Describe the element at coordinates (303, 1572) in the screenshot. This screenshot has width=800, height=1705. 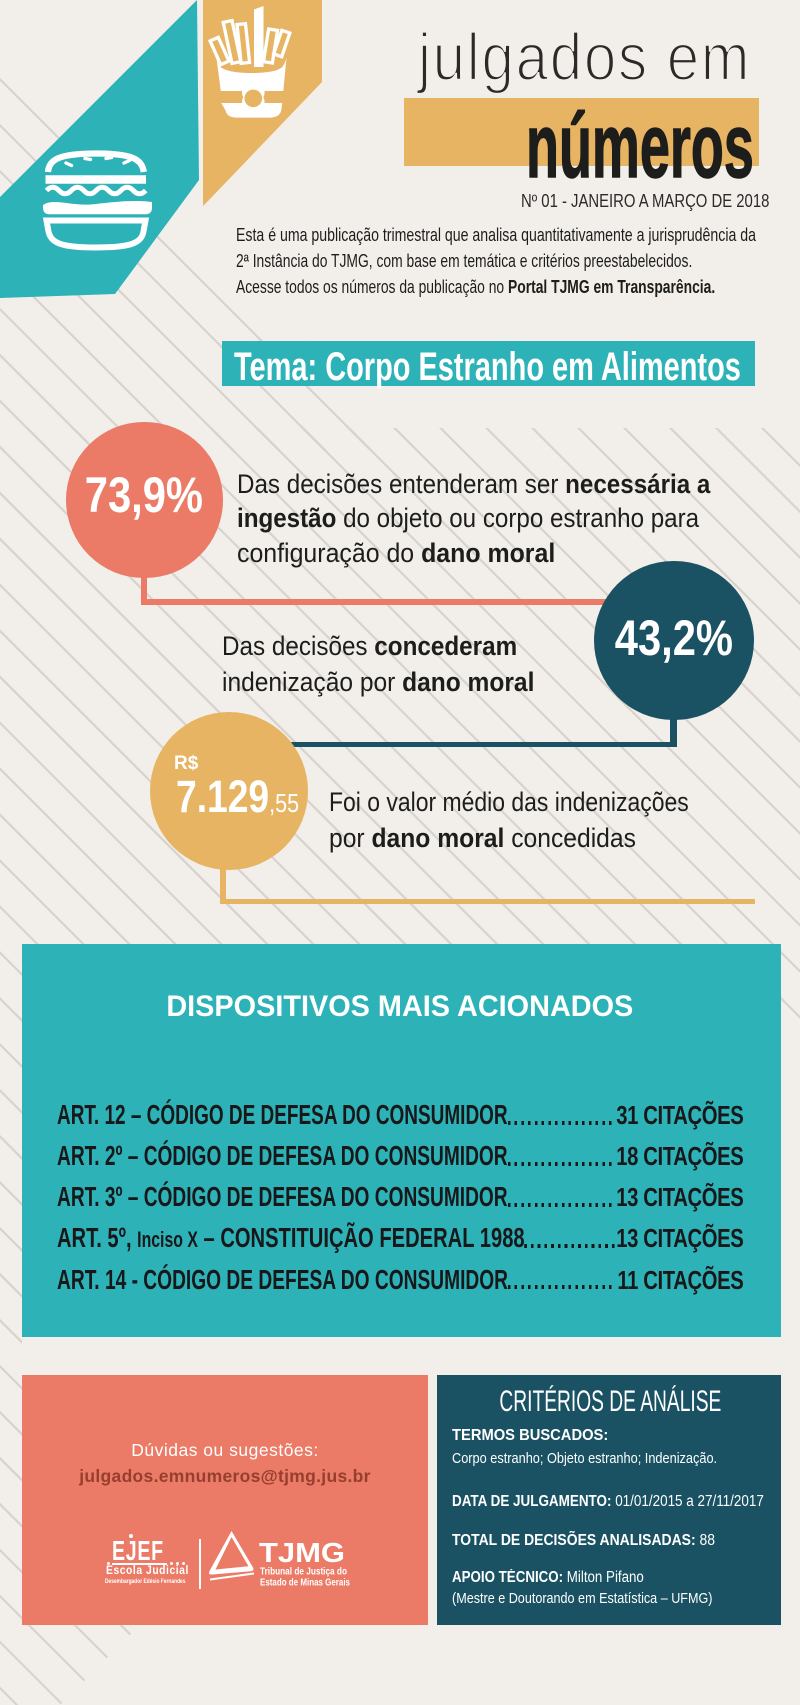
I see `svg-text: Tribunal de Justiça do` at that location.